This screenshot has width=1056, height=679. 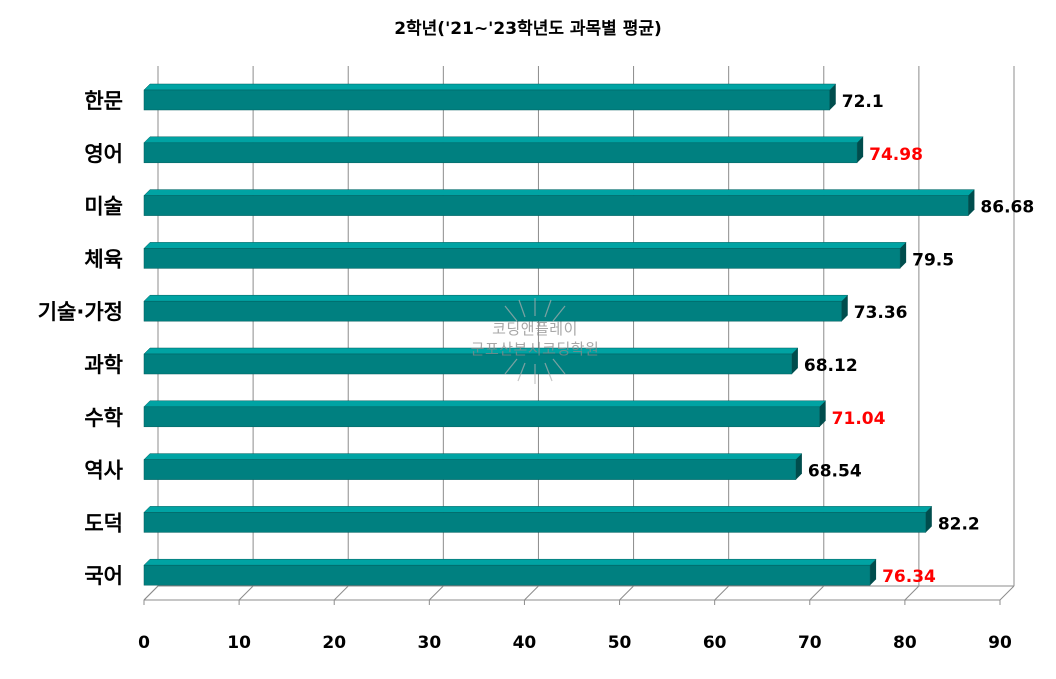 What do you see at coordinates (429, 643) in the screenshot?
I see `x-tick-label: 30` at bounding box center [429, 643].